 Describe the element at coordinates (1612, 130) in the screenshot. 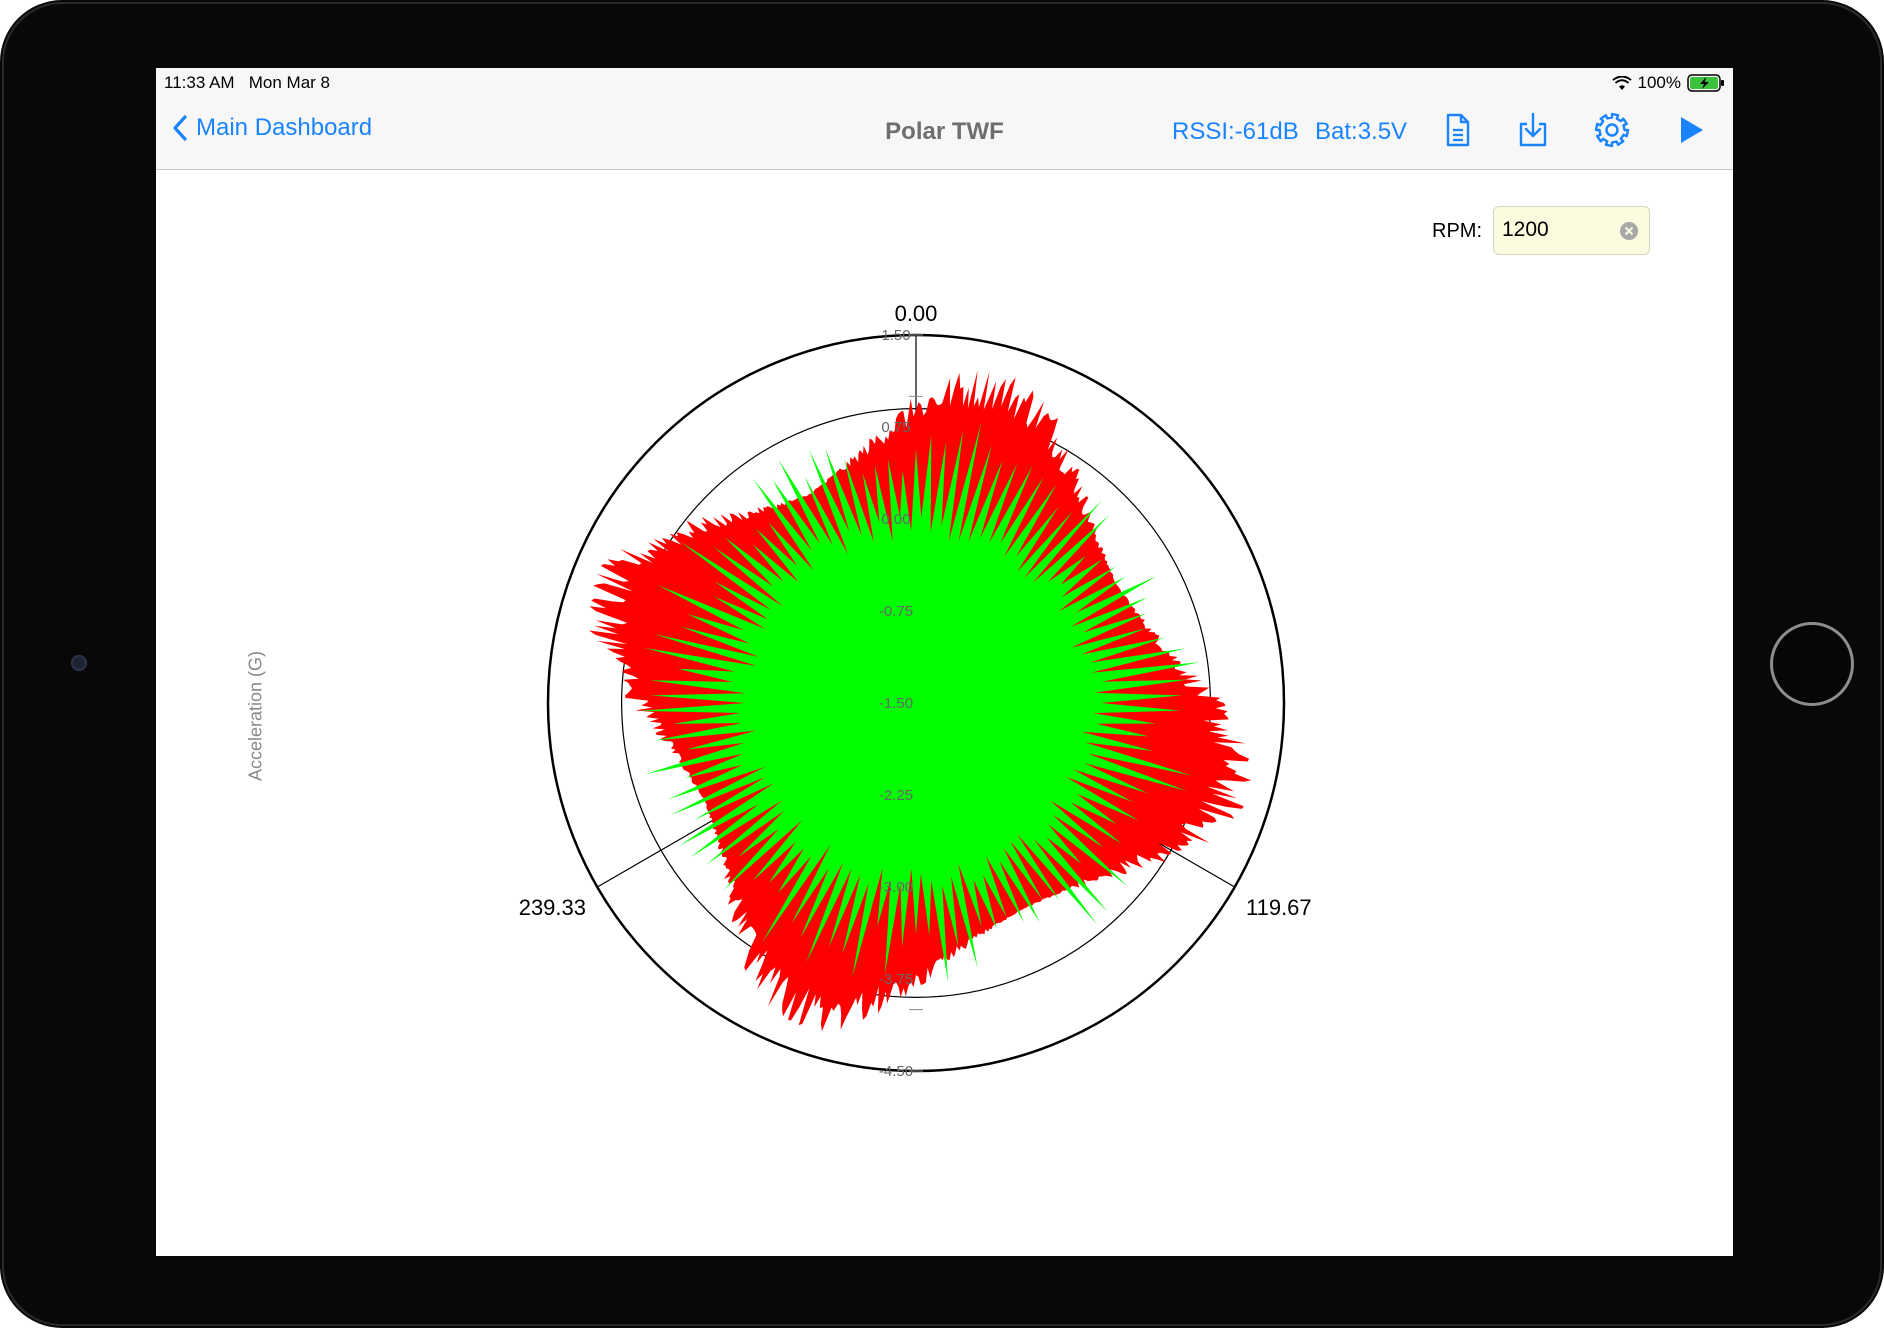

I see `gear-icon` at that location.